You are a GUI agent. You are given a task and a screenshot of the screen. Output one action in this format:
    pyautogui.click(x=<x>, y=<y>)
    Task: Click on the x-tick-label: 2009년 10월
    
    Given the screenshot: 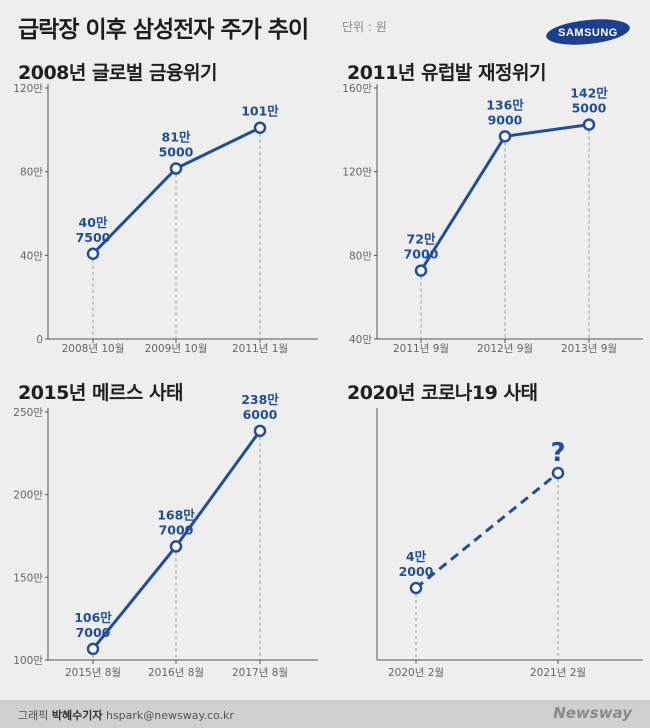 What is the action you would take?
    pyautogui.click(x=176, y=349)
    